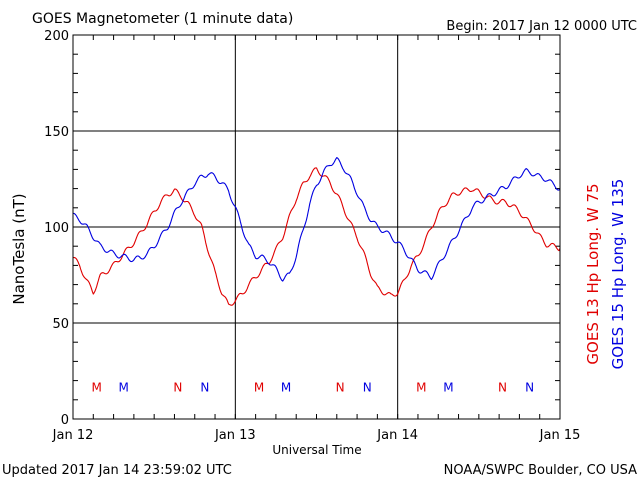 This screenshot has height=480, width=640. Describe the element at coordinates (56, 36) in the screenshot. I see `y-tick-label: 200` at that location.